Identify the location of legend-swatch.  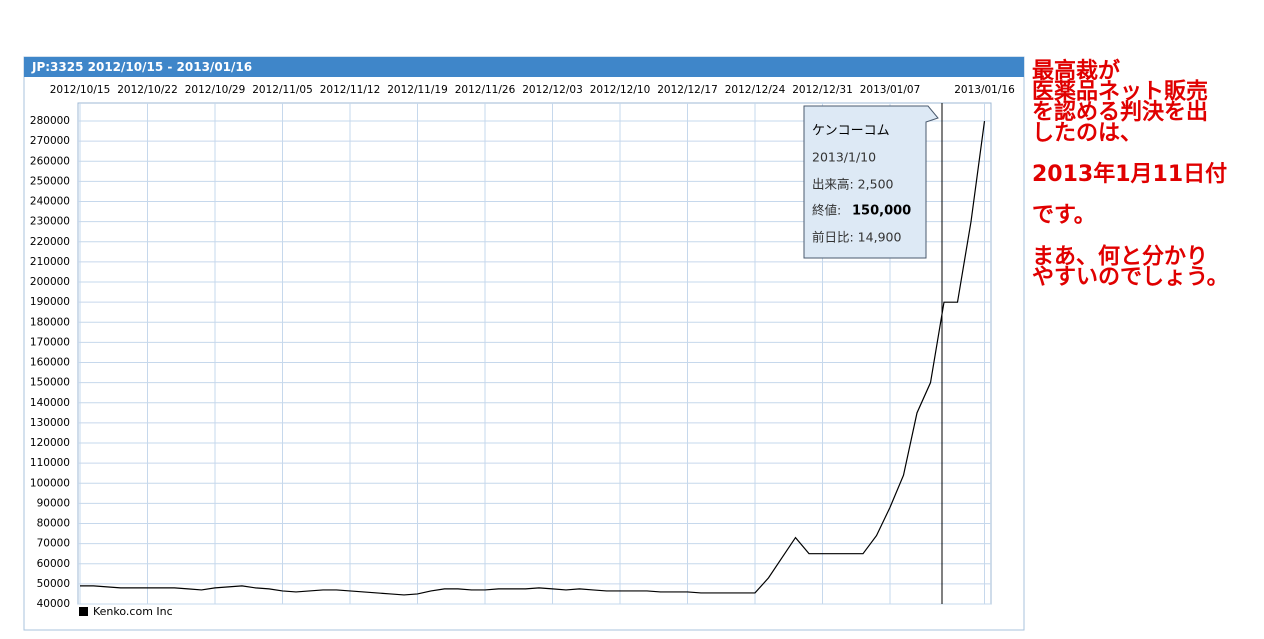
(83, 611).